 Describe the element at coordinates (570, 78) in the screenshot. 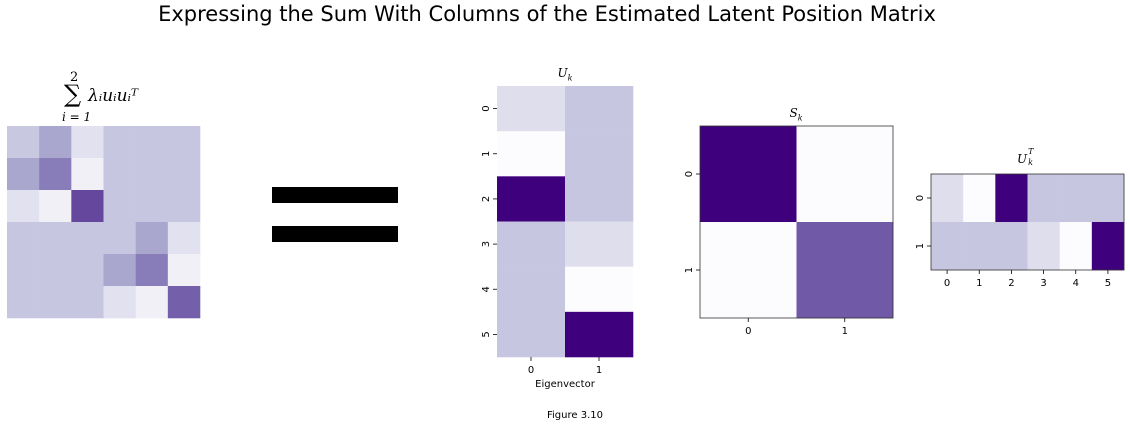

I see `uk-title-sub: k` at that location.